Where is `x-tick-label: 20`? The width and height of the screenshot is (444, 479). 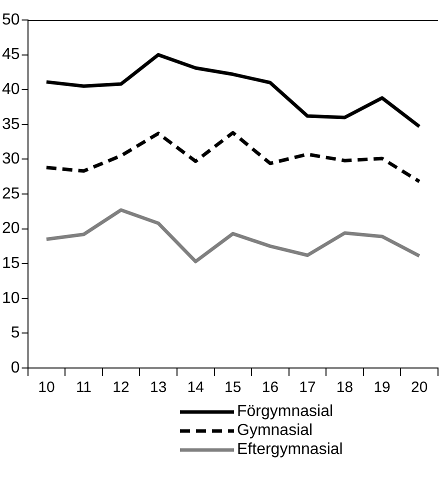 x-tick-label: 20 is located at coordinates (419, 387).